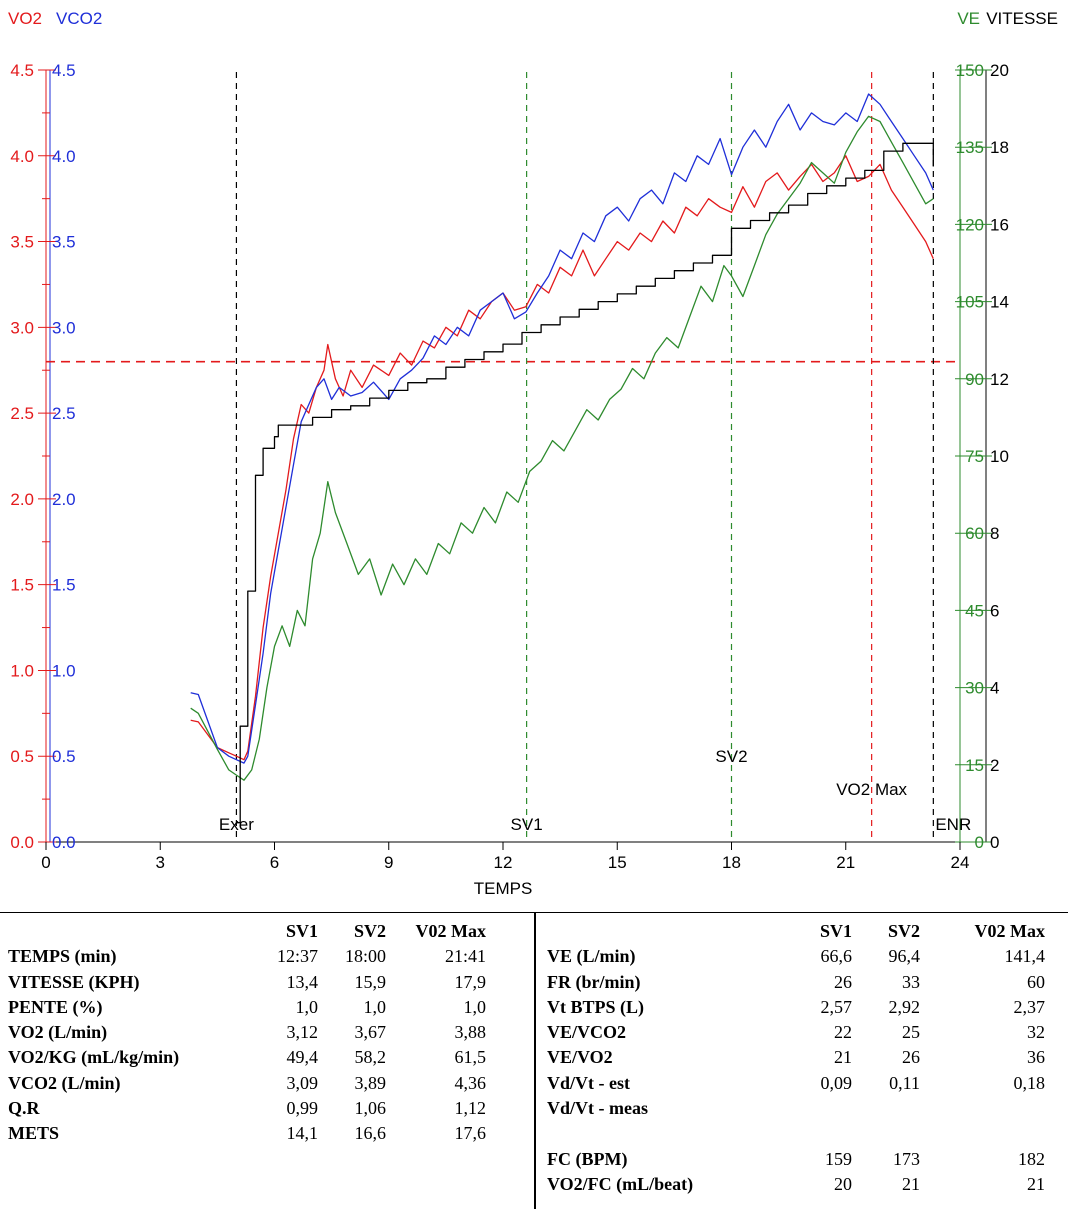 This screenshot has width=1068, height=1209. Describe the element at coordinates (591, 956) in the screenshot. I see `row-label: VE (L/min)` at that location.